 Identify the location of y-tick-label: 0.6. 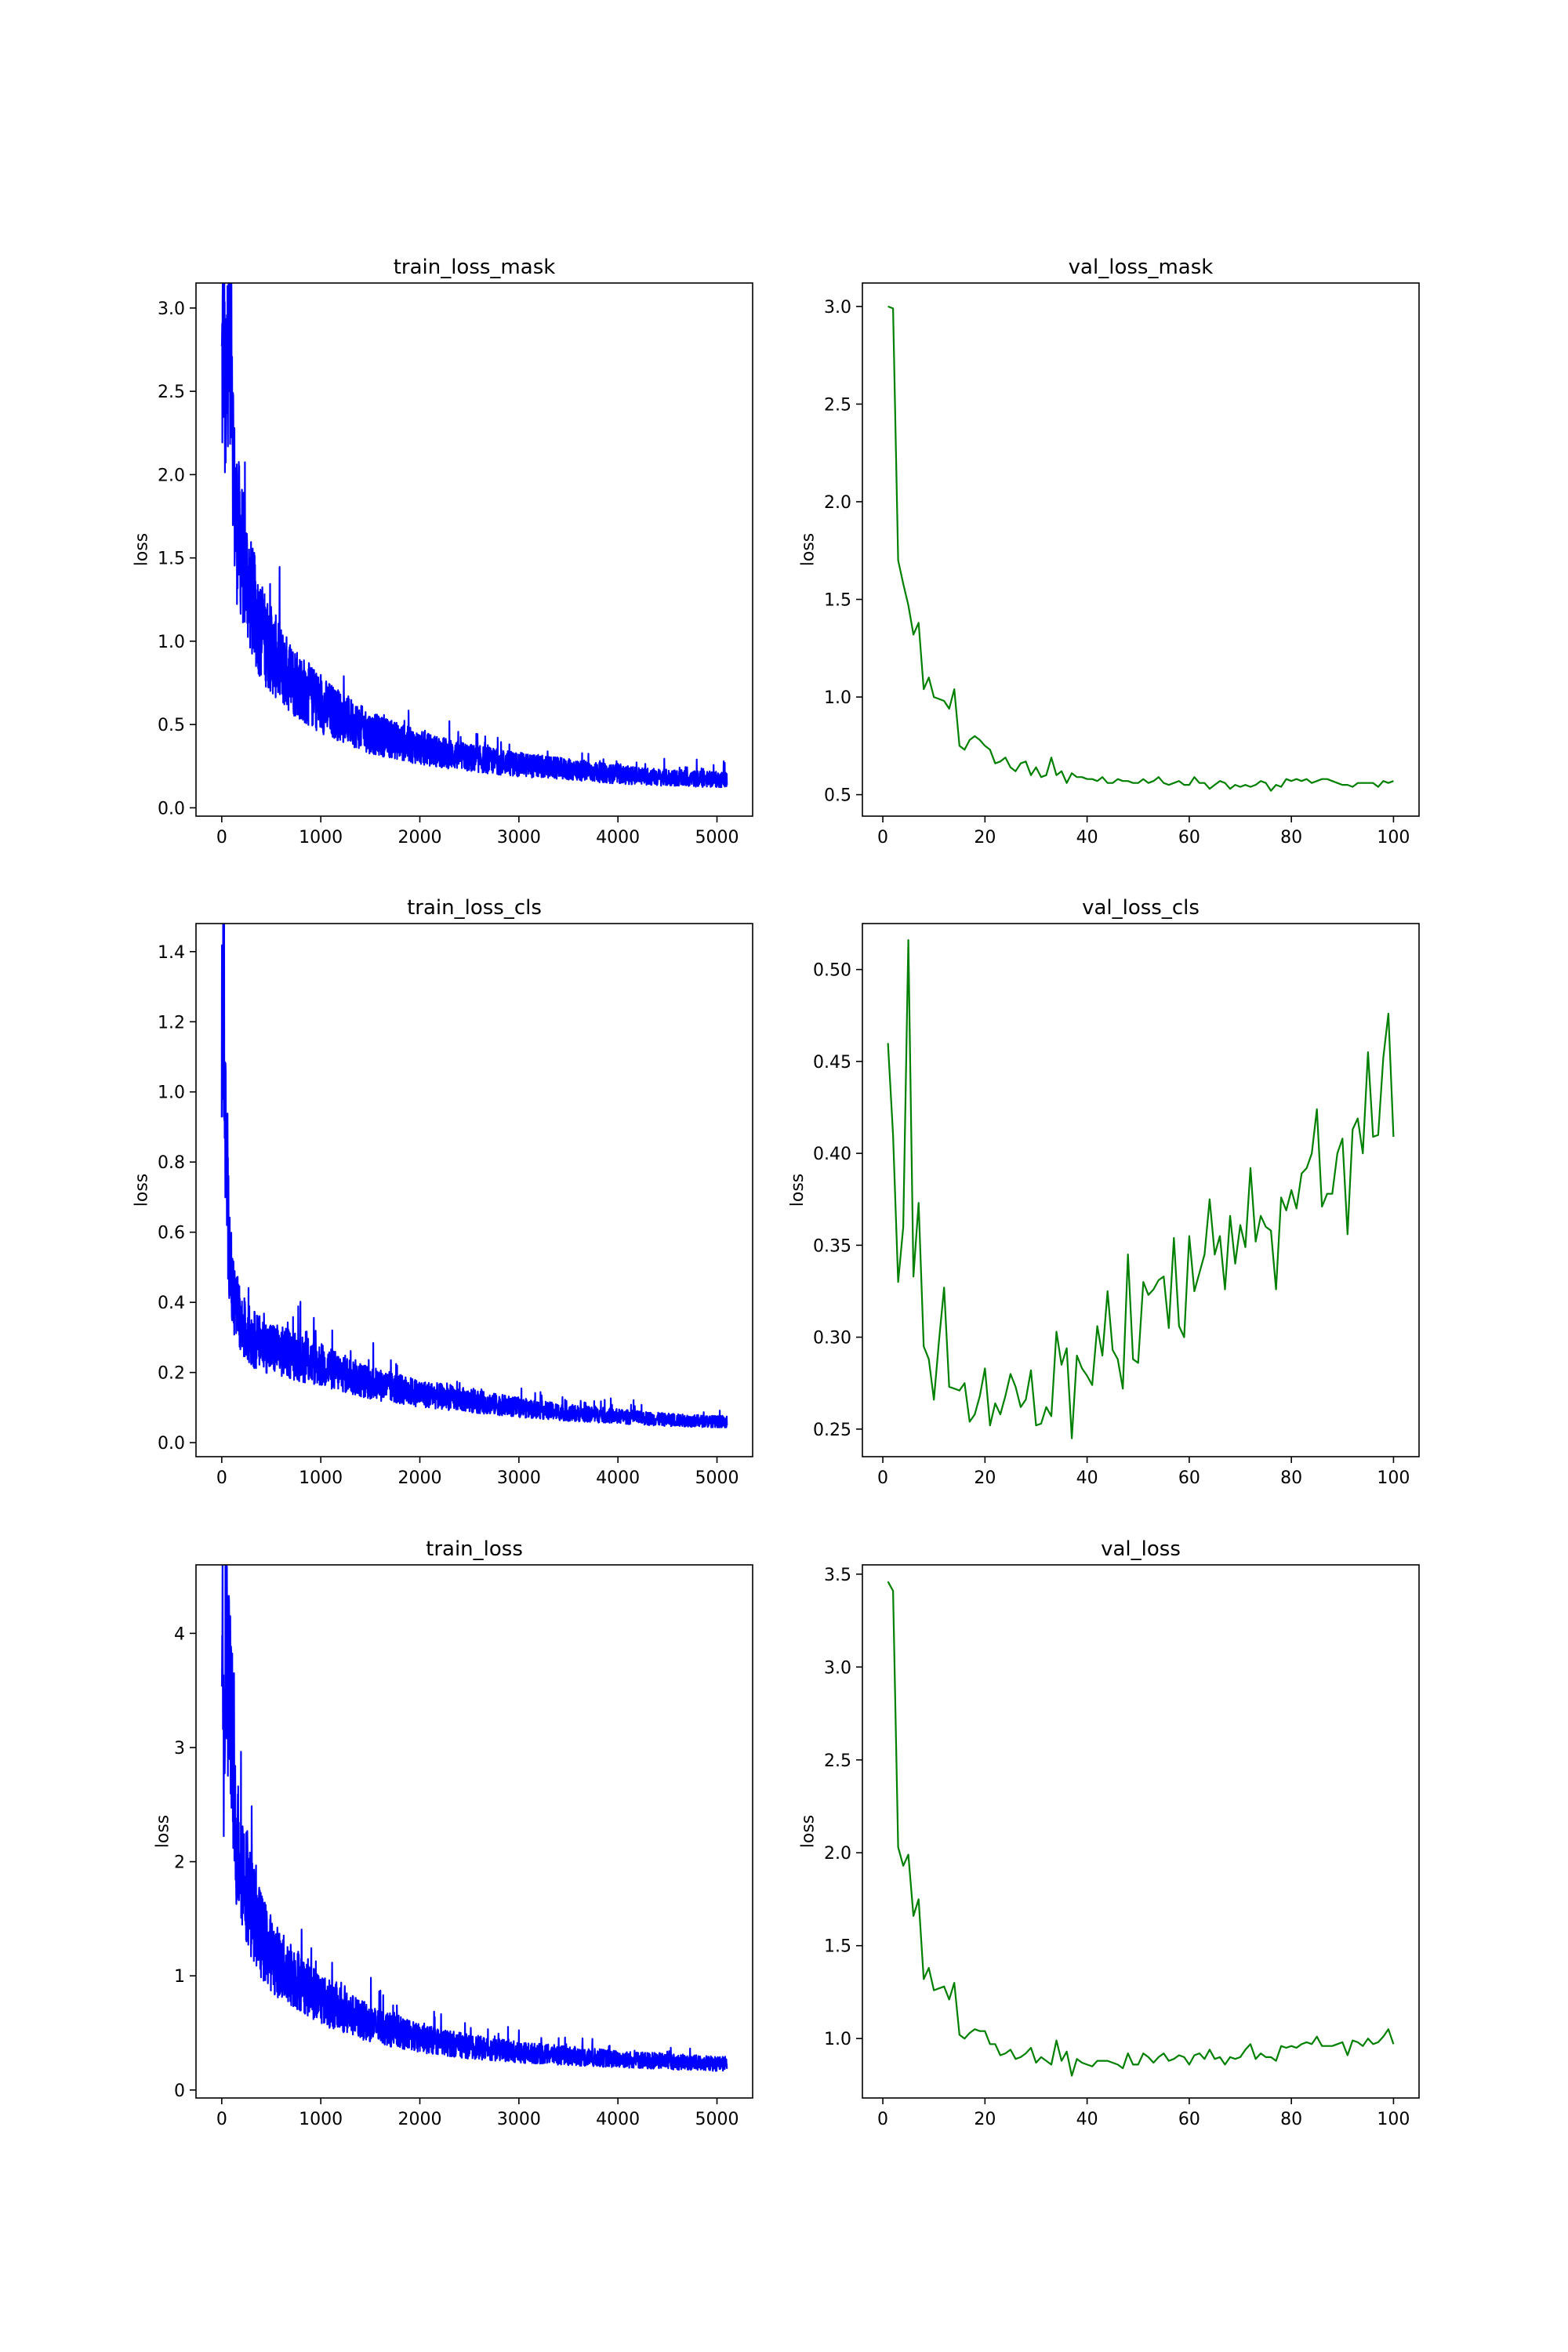
(171, 1233).